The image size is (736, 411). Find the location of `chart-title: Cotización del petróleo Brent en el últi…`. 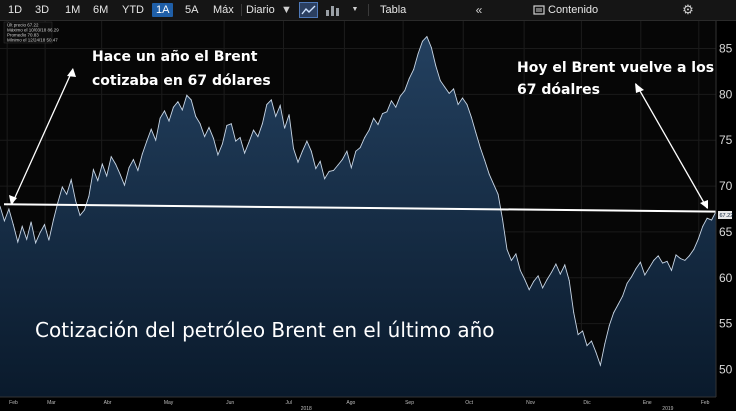

chart-title: Cotización del petróleo Brent en el últi… is located at coordinates (265, 330).